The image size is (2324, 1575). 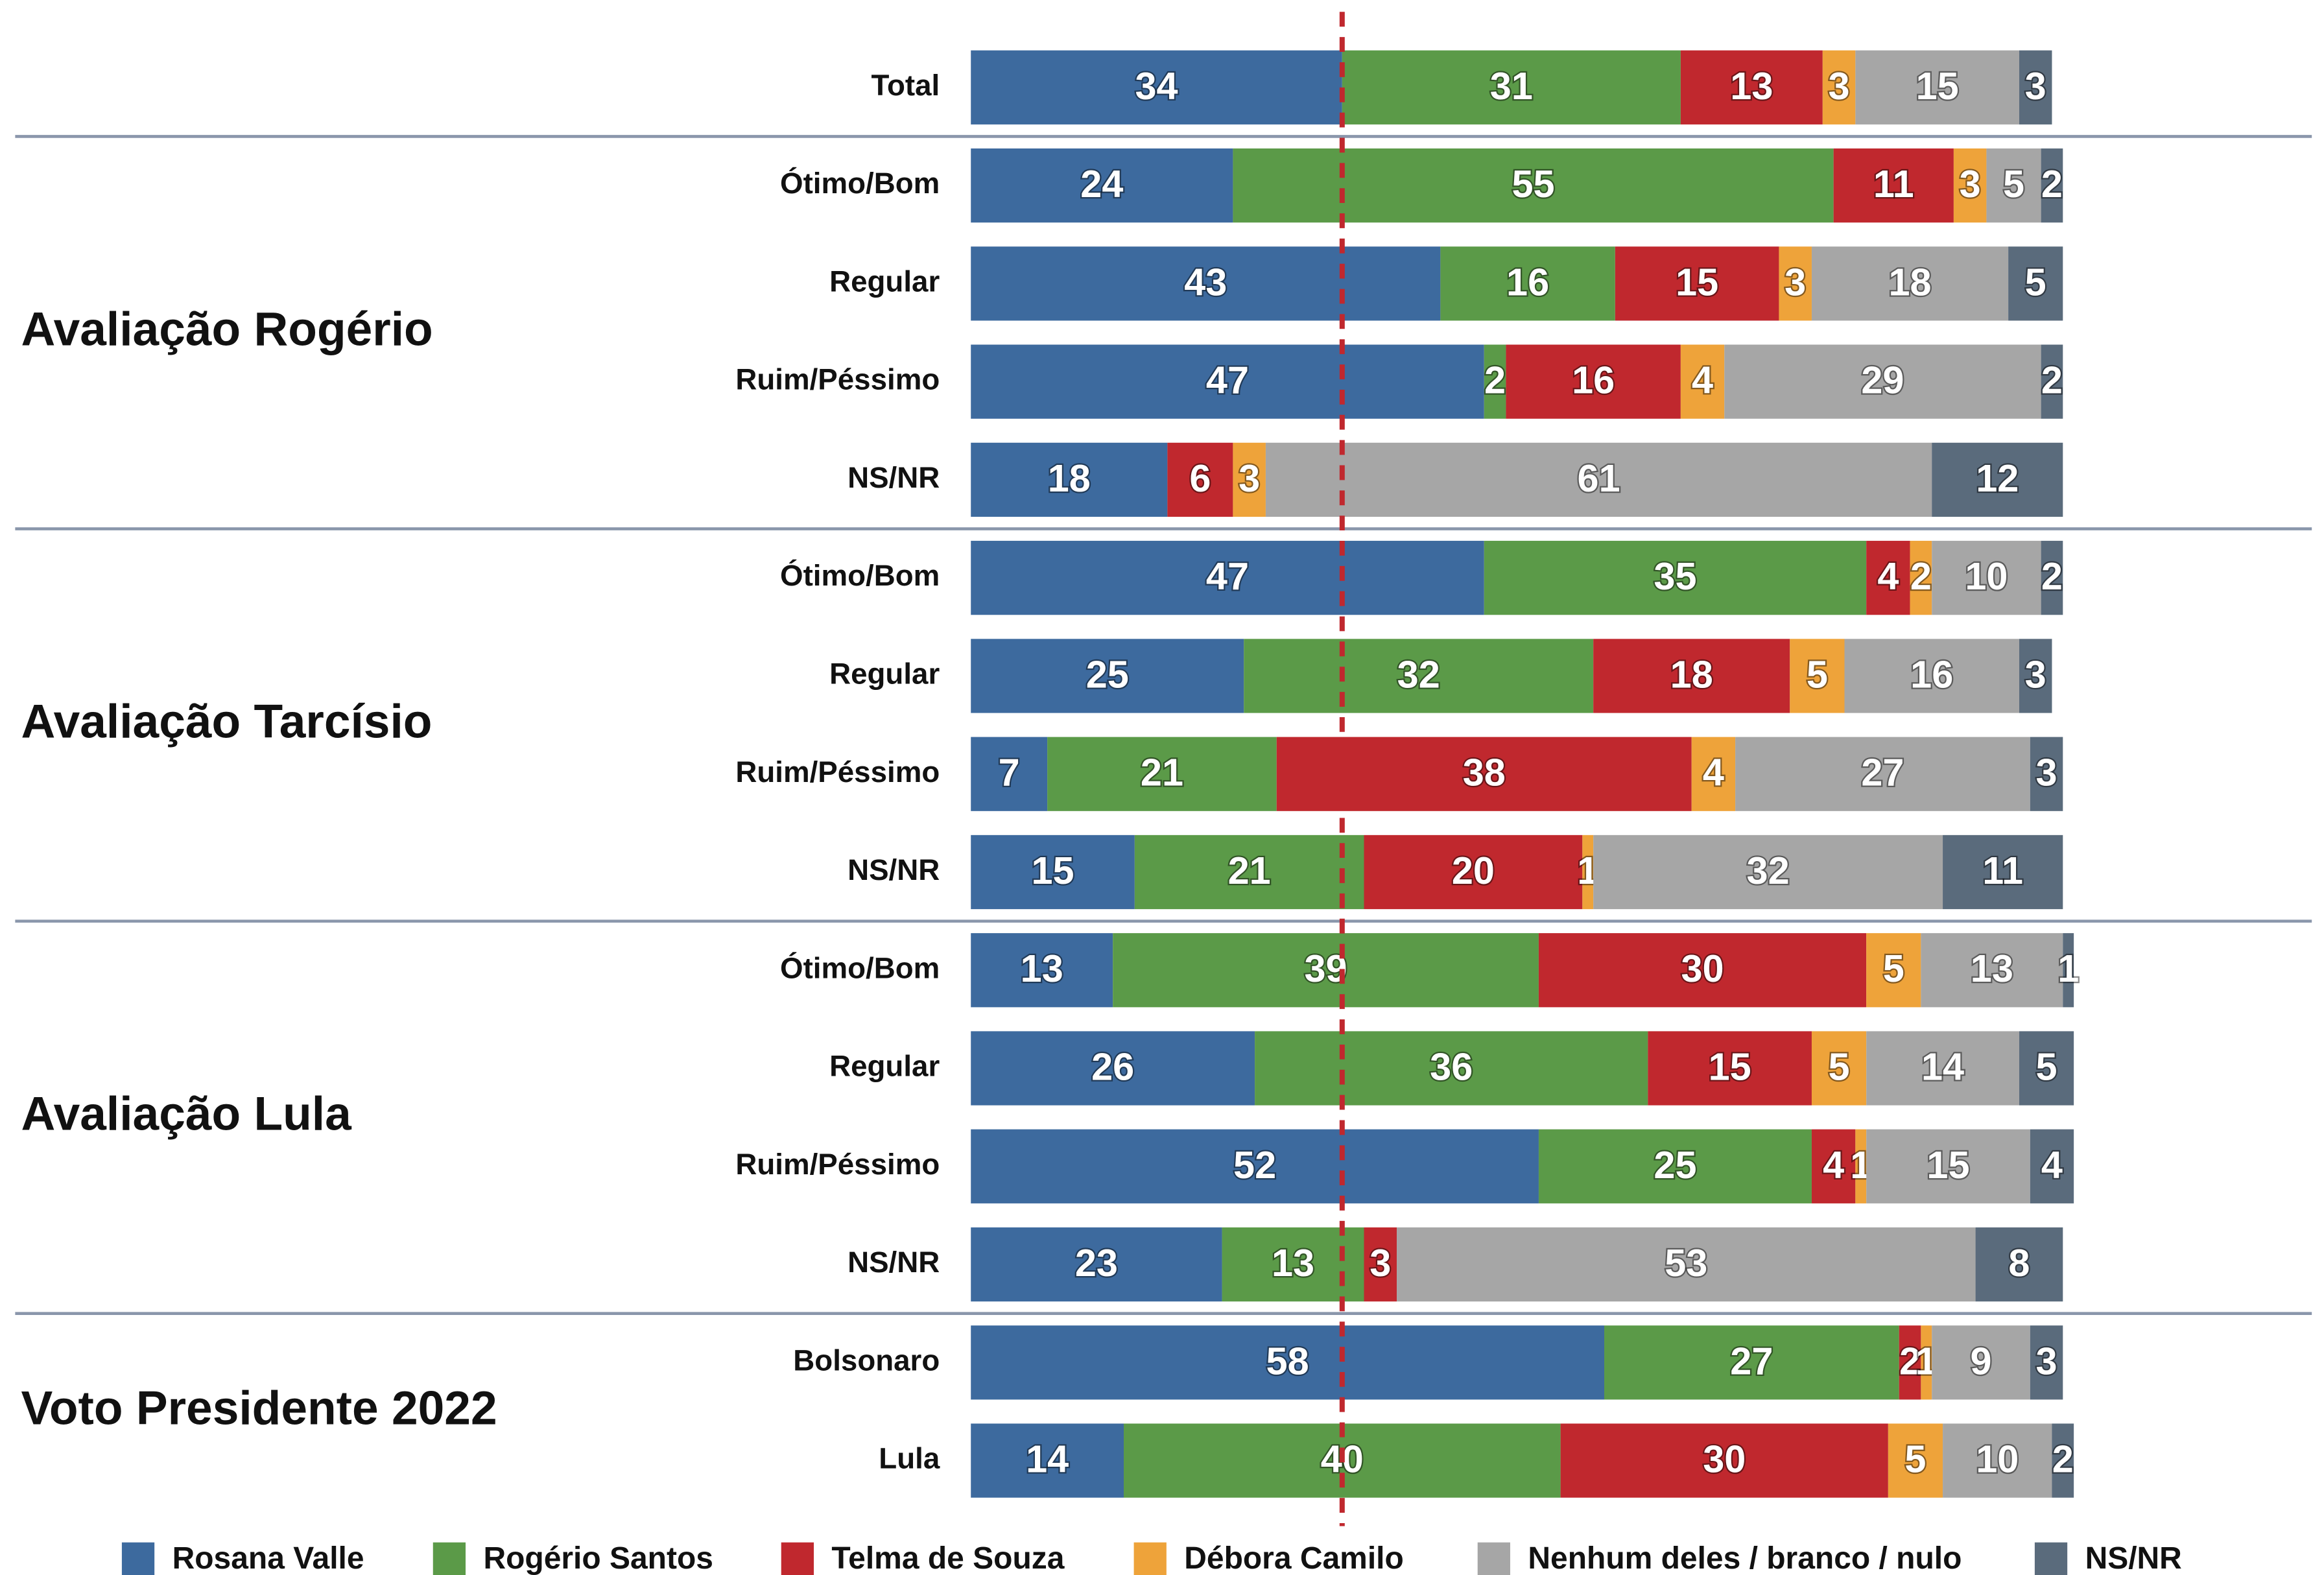 I want to click on value-label: 5, so click(x=1893, y=969).